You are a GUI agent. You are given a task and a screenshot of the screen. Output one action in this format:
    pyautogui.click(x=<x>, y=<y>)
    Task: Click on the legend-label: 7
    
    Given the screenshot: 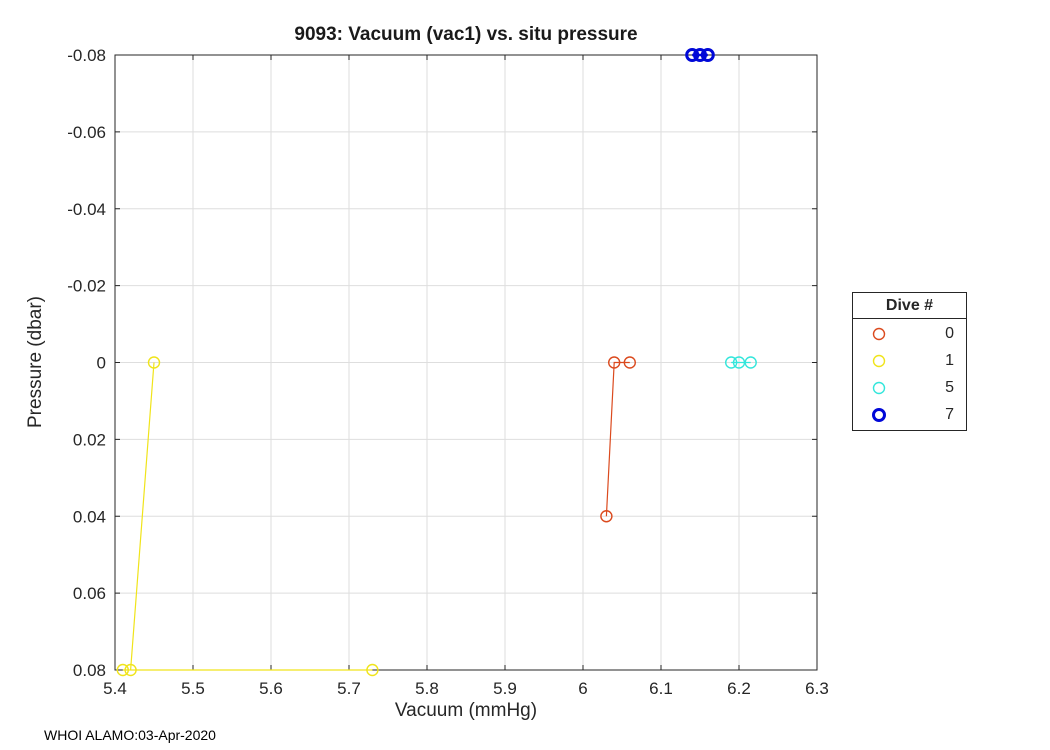 What is the action you would take?
    pyautogui.click(x=949, y=414)
    